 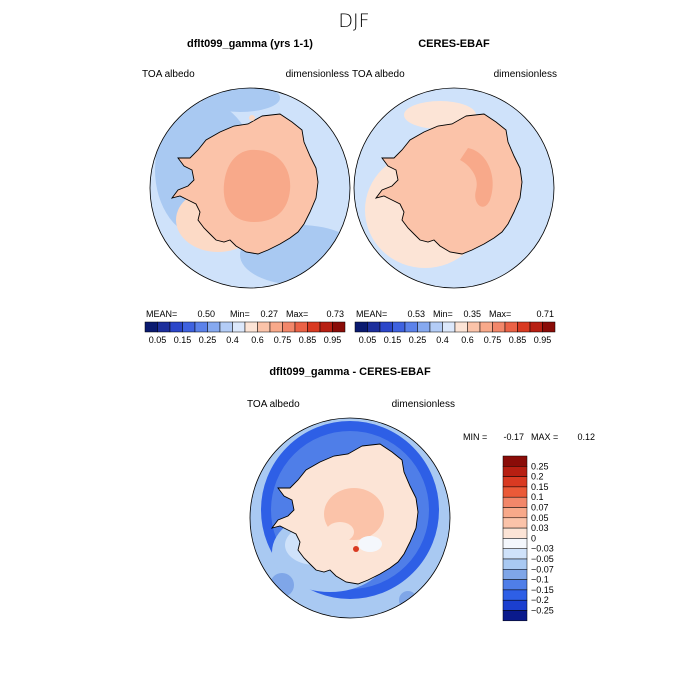 What do you see at coordinates (537, 497) in the screenshot?
I see `panel-diff-colorbar-tick: 0.1` at bounding box center [537, 497].